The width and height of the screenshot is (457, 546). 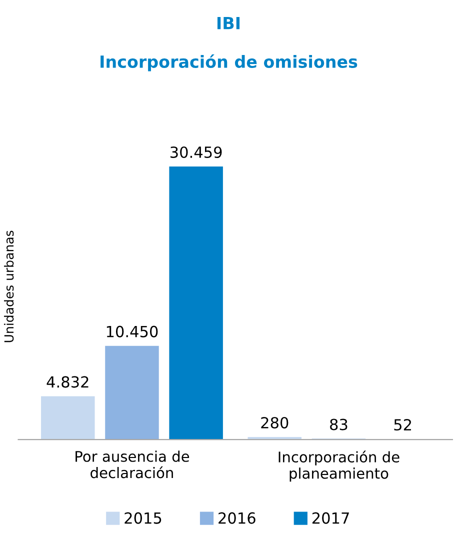 I want to click on data-label: 52, so click(x=403, y=424).